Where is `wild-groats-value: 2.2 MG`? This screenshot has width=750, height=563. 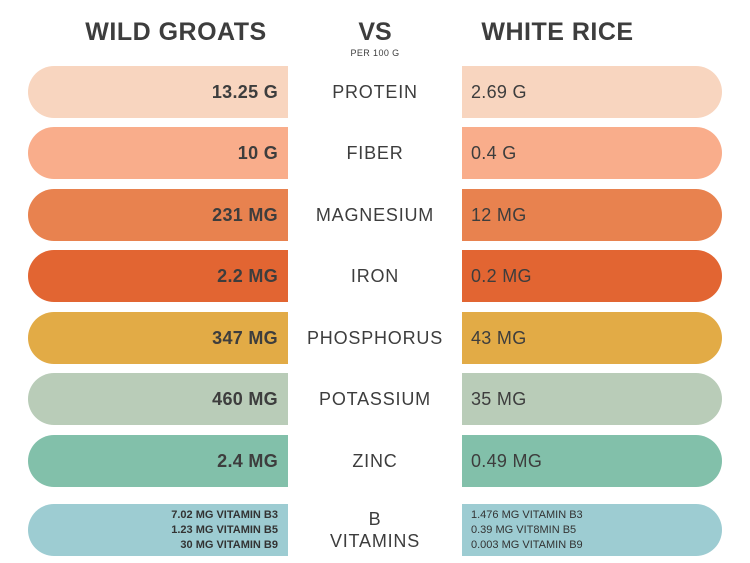 wild-groats-value: 2.2 MG is located at coordinates (247, 275).